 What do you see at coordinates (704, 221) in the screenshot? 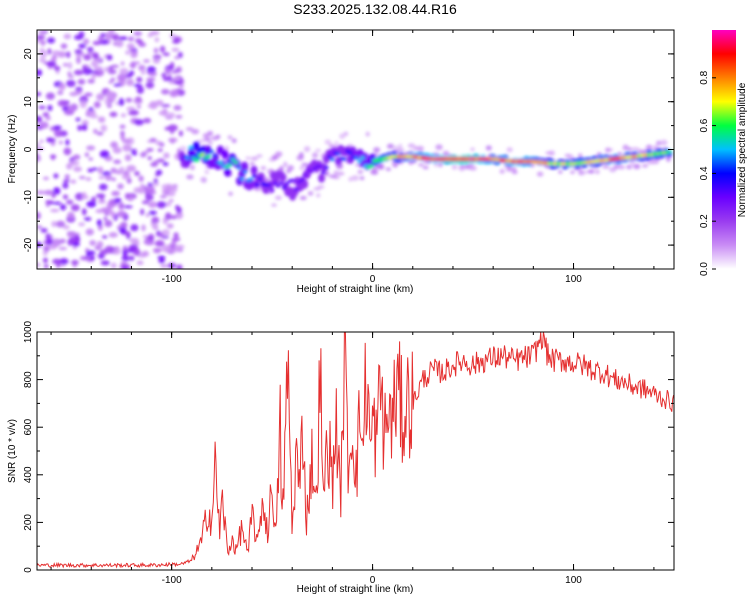
I see `colorbar-tick-label: 0.2` at bounding box center [704, 221].